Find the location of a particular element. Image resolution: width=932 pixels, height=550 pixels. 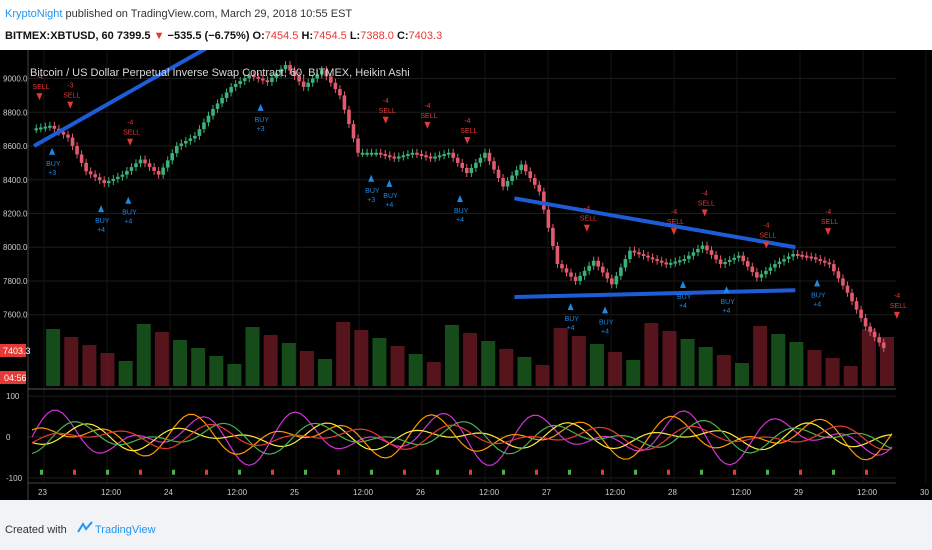

x-tick-label: 27 is located at coordinates (546, 492).